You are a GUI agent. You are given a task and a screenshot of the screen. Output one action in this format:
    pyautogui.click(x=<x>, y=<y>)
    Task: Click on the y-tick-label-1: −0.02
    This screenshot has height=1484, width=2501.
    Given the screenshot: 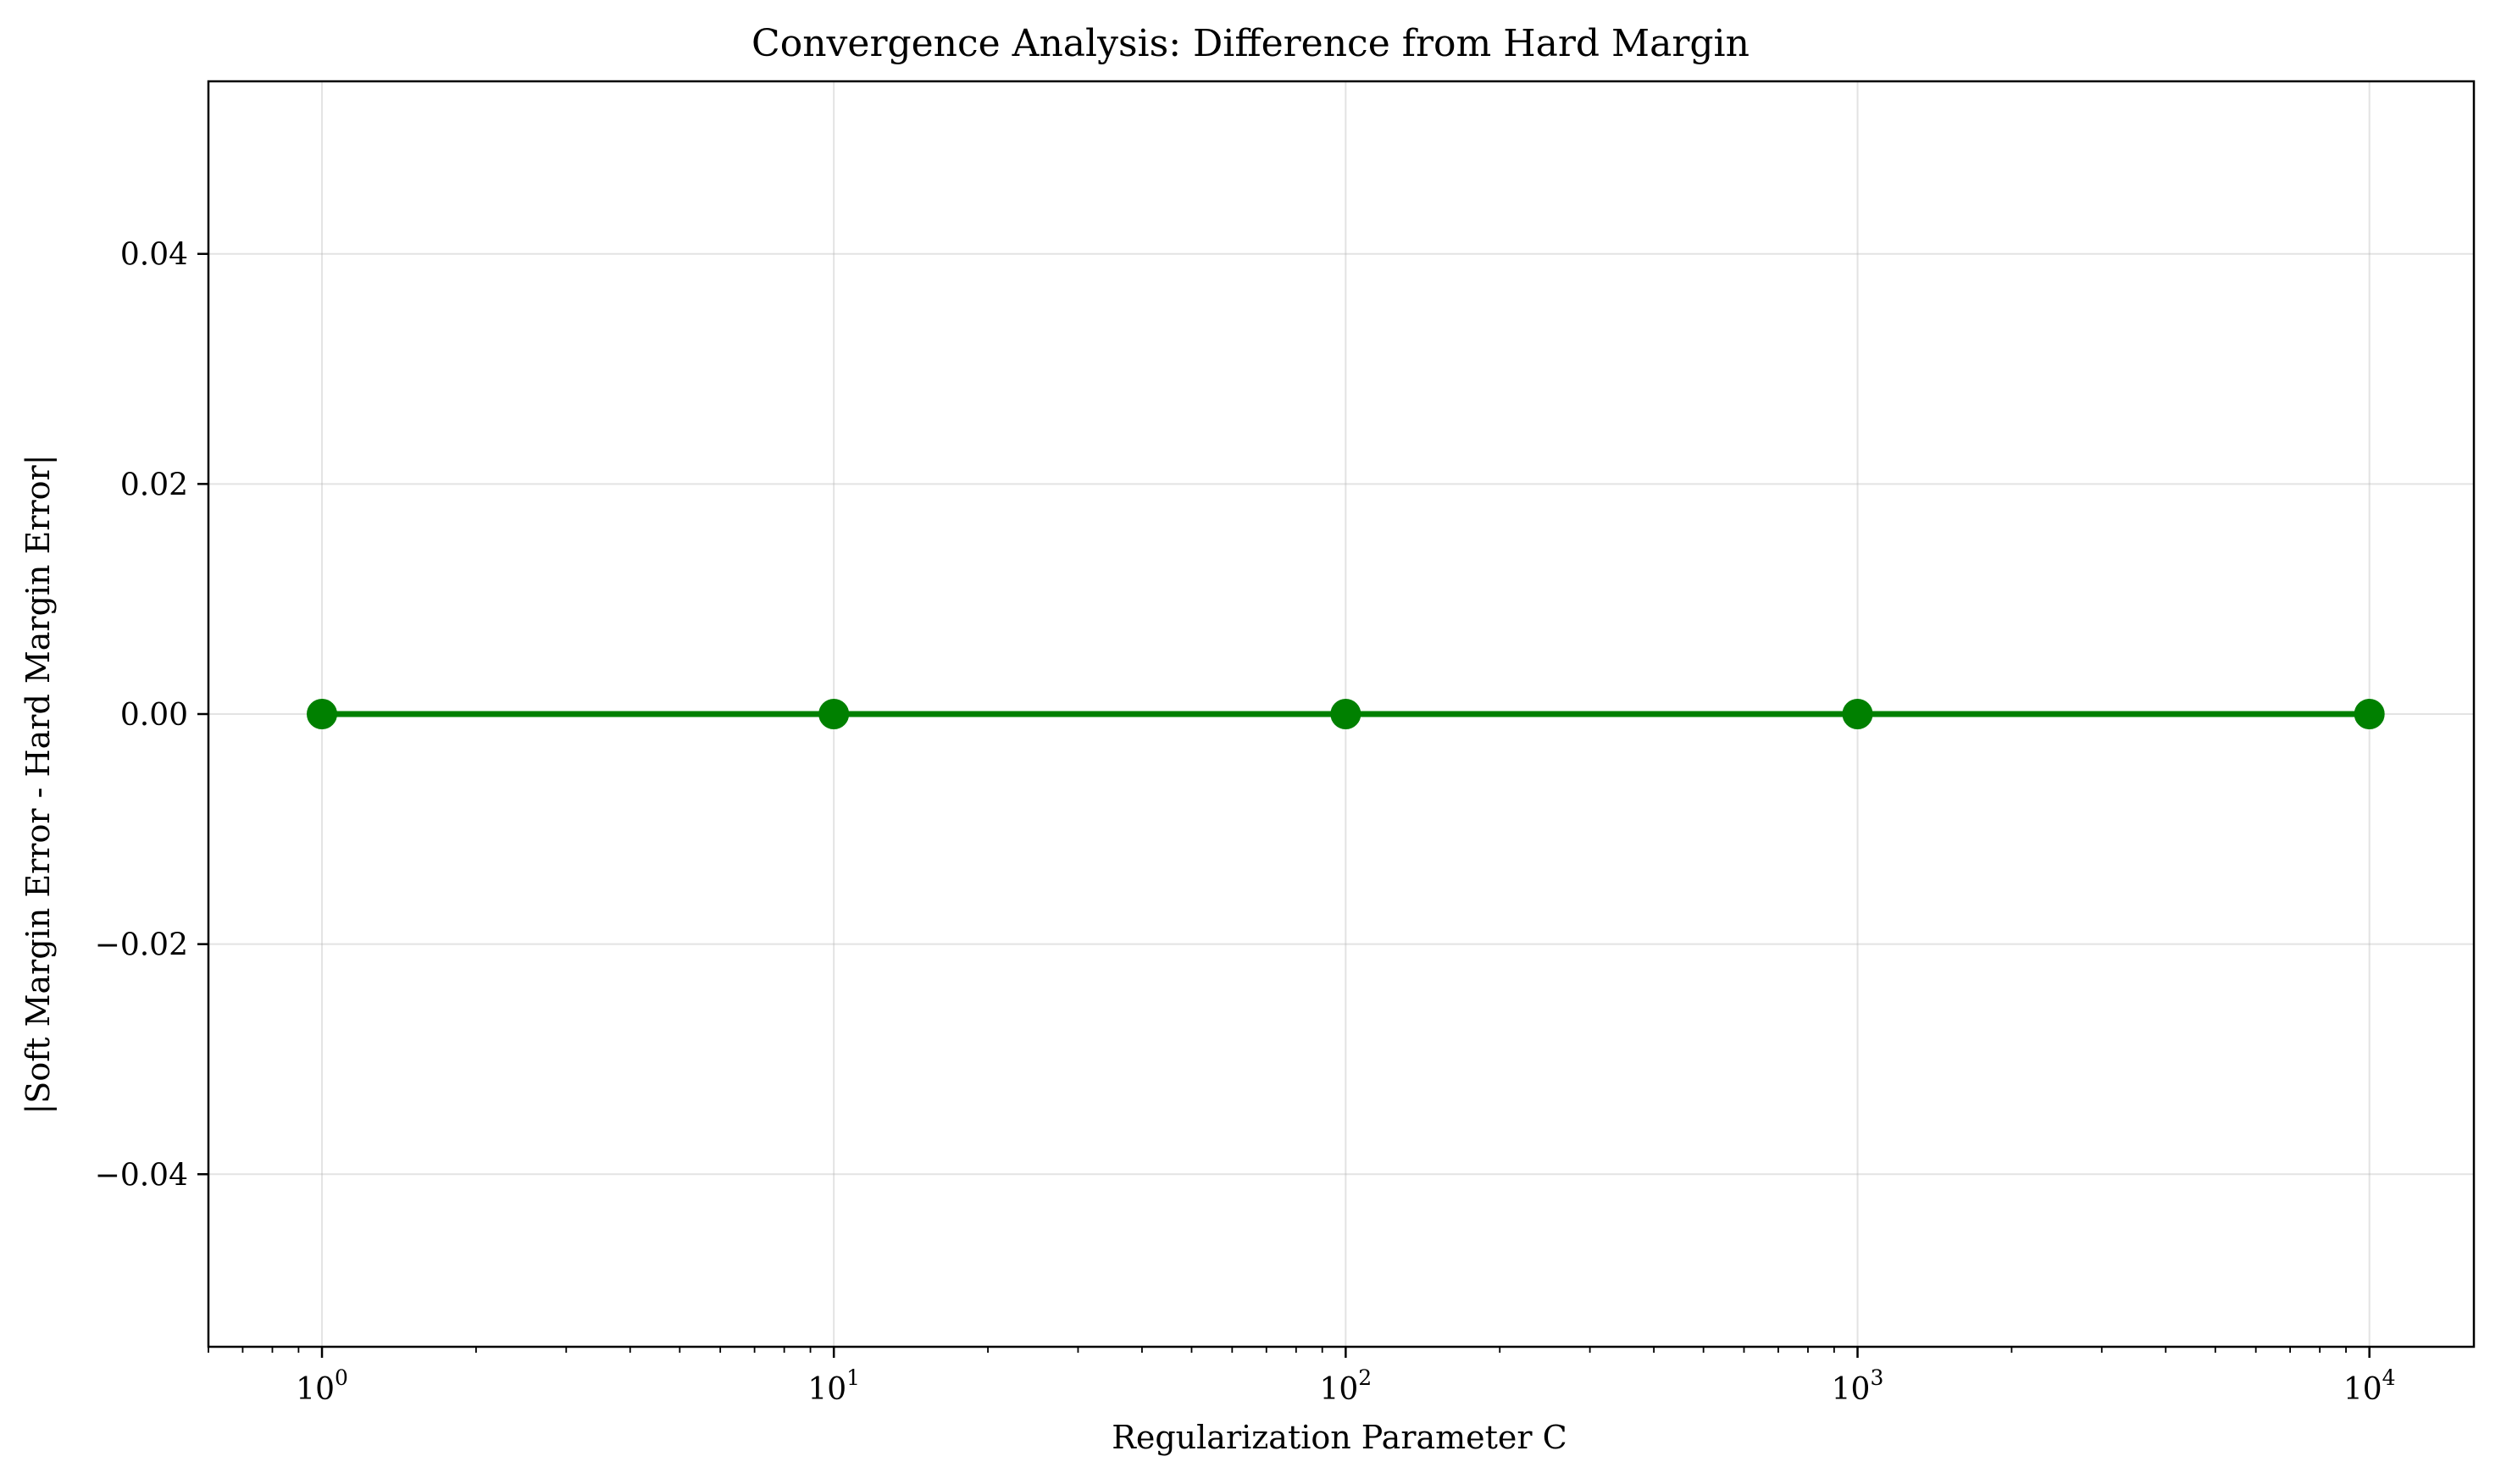 What is the action you would take?
    pyautogui.click(x=141, y=945)
    